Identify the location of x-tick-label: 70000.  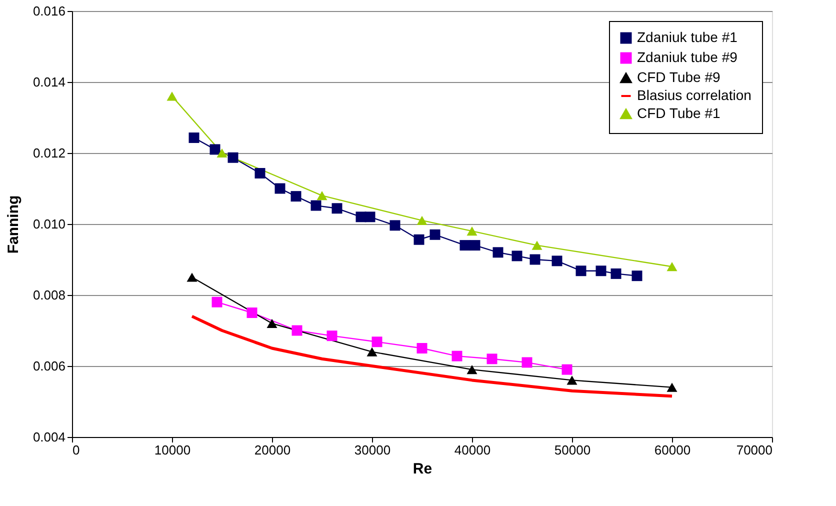
(754, 450).